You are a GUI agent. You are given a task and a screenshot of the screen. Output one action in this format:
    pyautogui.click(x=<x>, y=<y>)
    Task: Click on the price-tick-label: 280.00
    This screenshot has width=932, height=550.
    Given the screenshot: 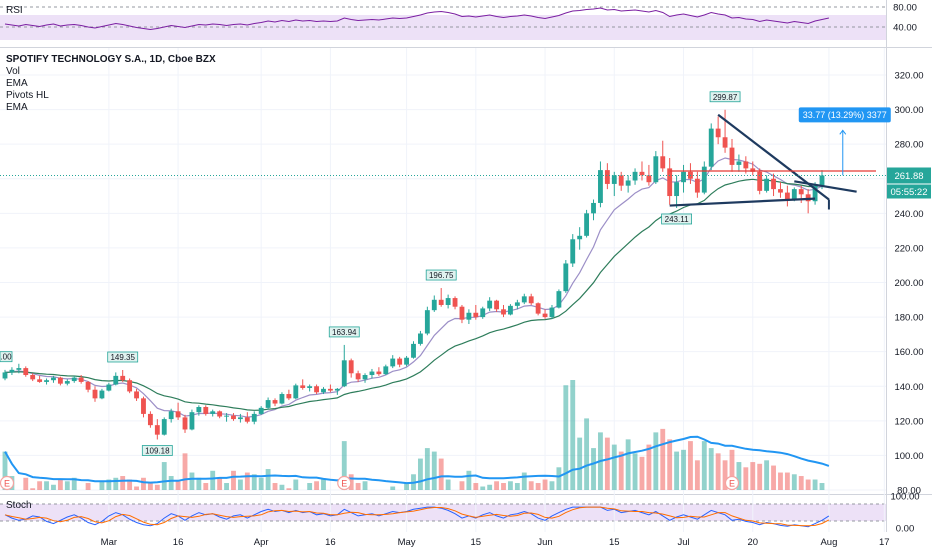 What is the action you would take?
    pyautogui.click(x=908, y=145)
    